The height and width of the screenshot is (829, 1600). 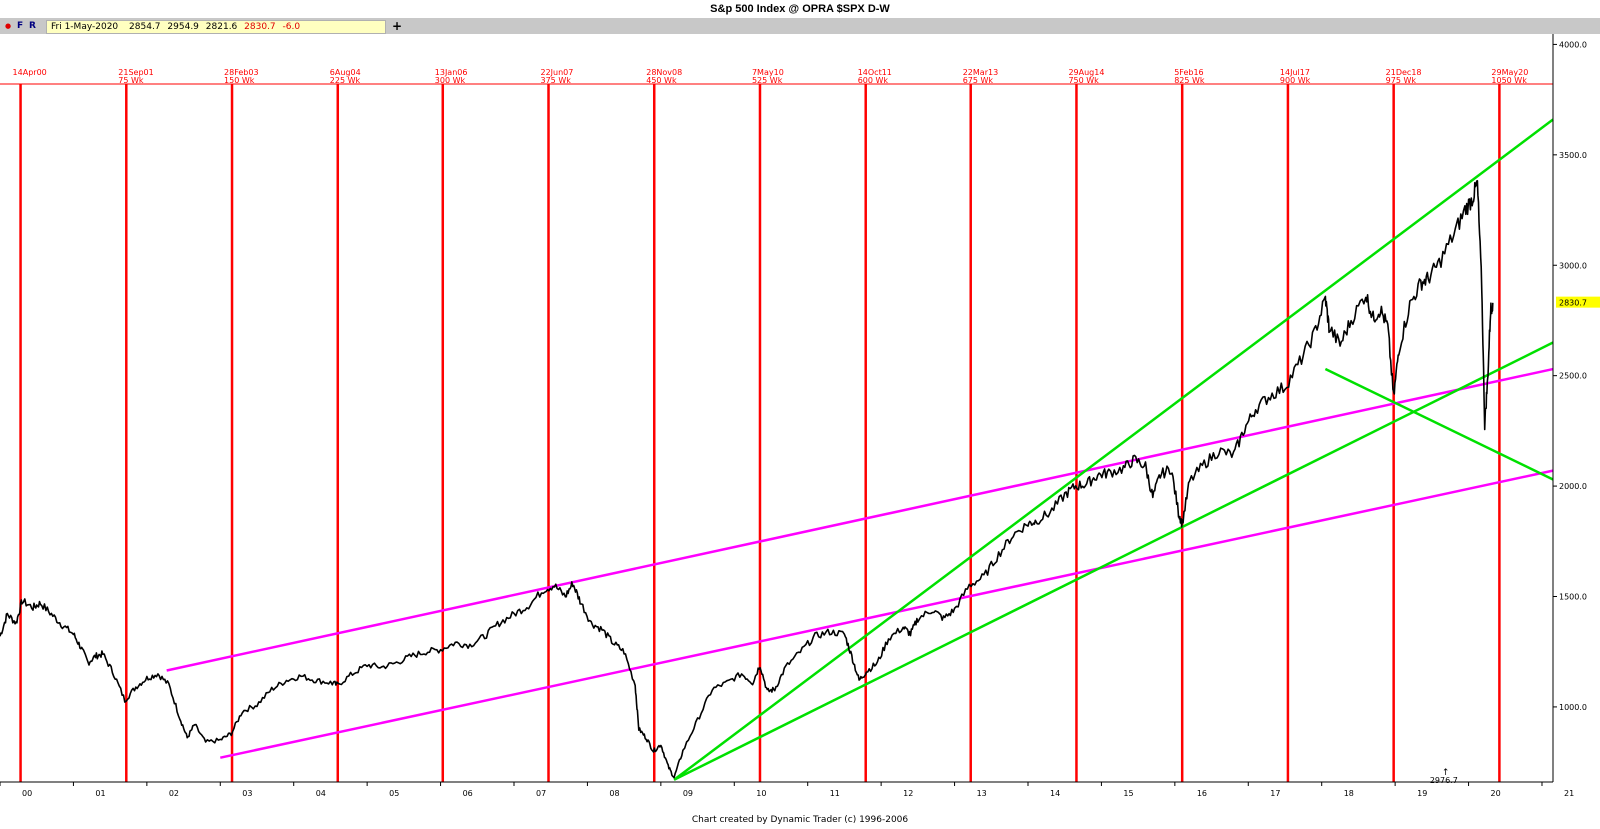 I want to click on cycle-date-label: 14Apr00, so click(x=30, y=72).